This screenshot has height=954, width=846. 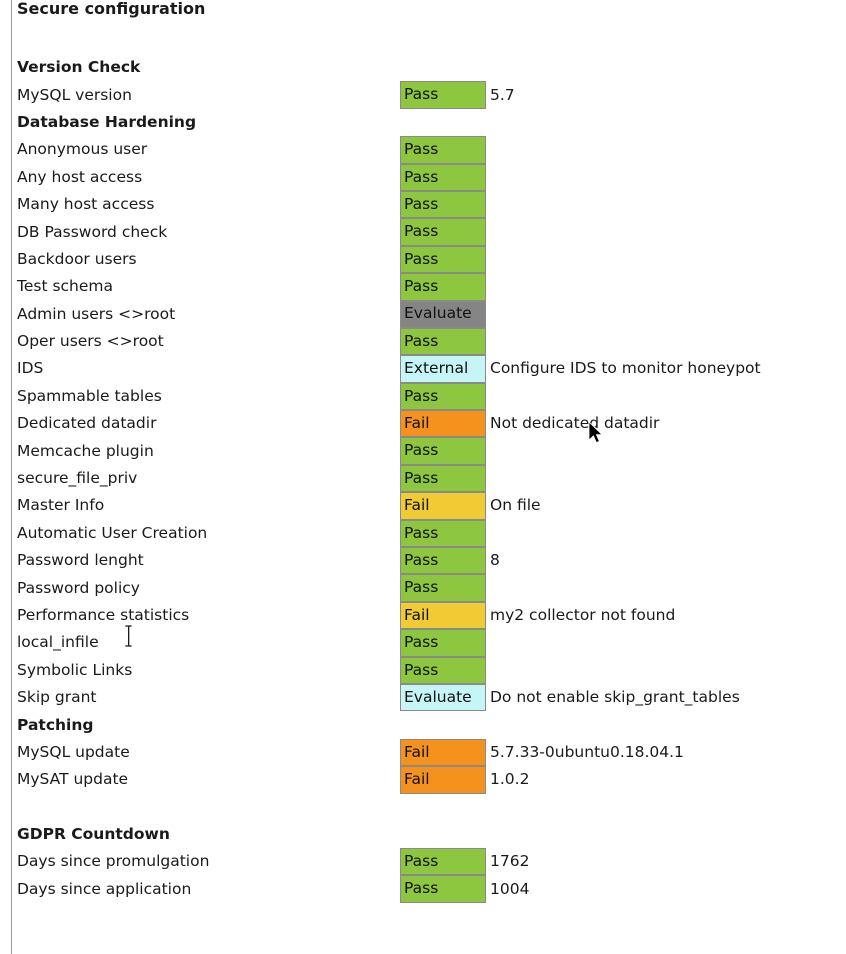 I want to click on check-detail: 1004, so click(x=510, y=888).